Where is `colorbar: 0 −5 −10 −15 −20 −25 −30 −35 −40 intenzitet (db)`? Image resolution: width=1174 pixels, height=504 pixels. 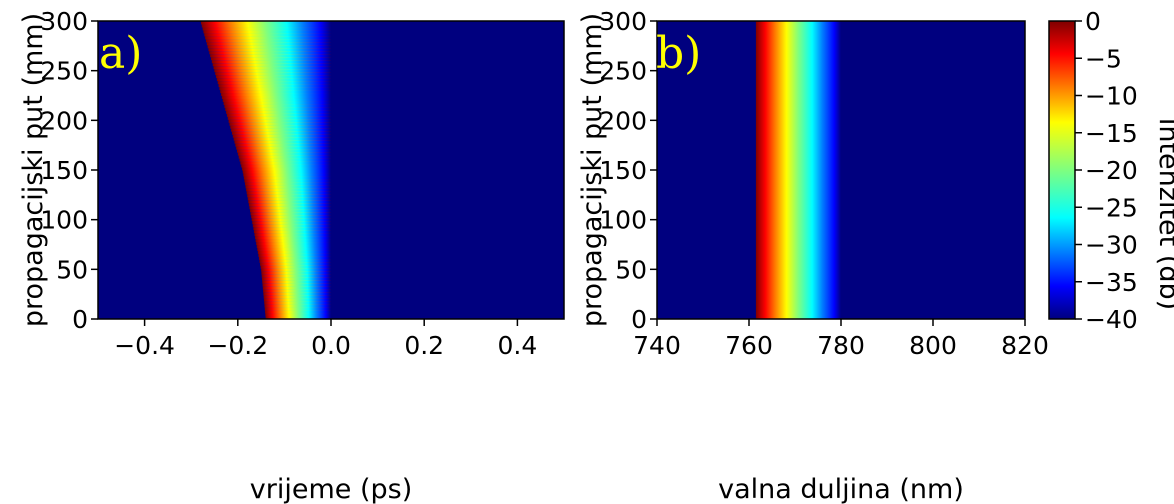
colorbar: 0 −5 −10 −15 −20 −25 −30 −35 −40 intenzitet (db) is located at coordinates (1111, 170).